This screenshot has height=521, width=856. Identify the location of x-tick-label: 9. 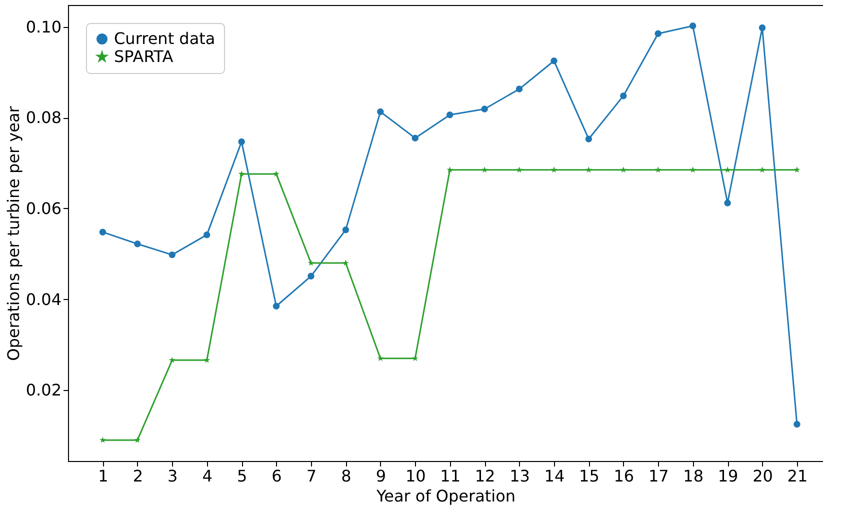
(381, 476).